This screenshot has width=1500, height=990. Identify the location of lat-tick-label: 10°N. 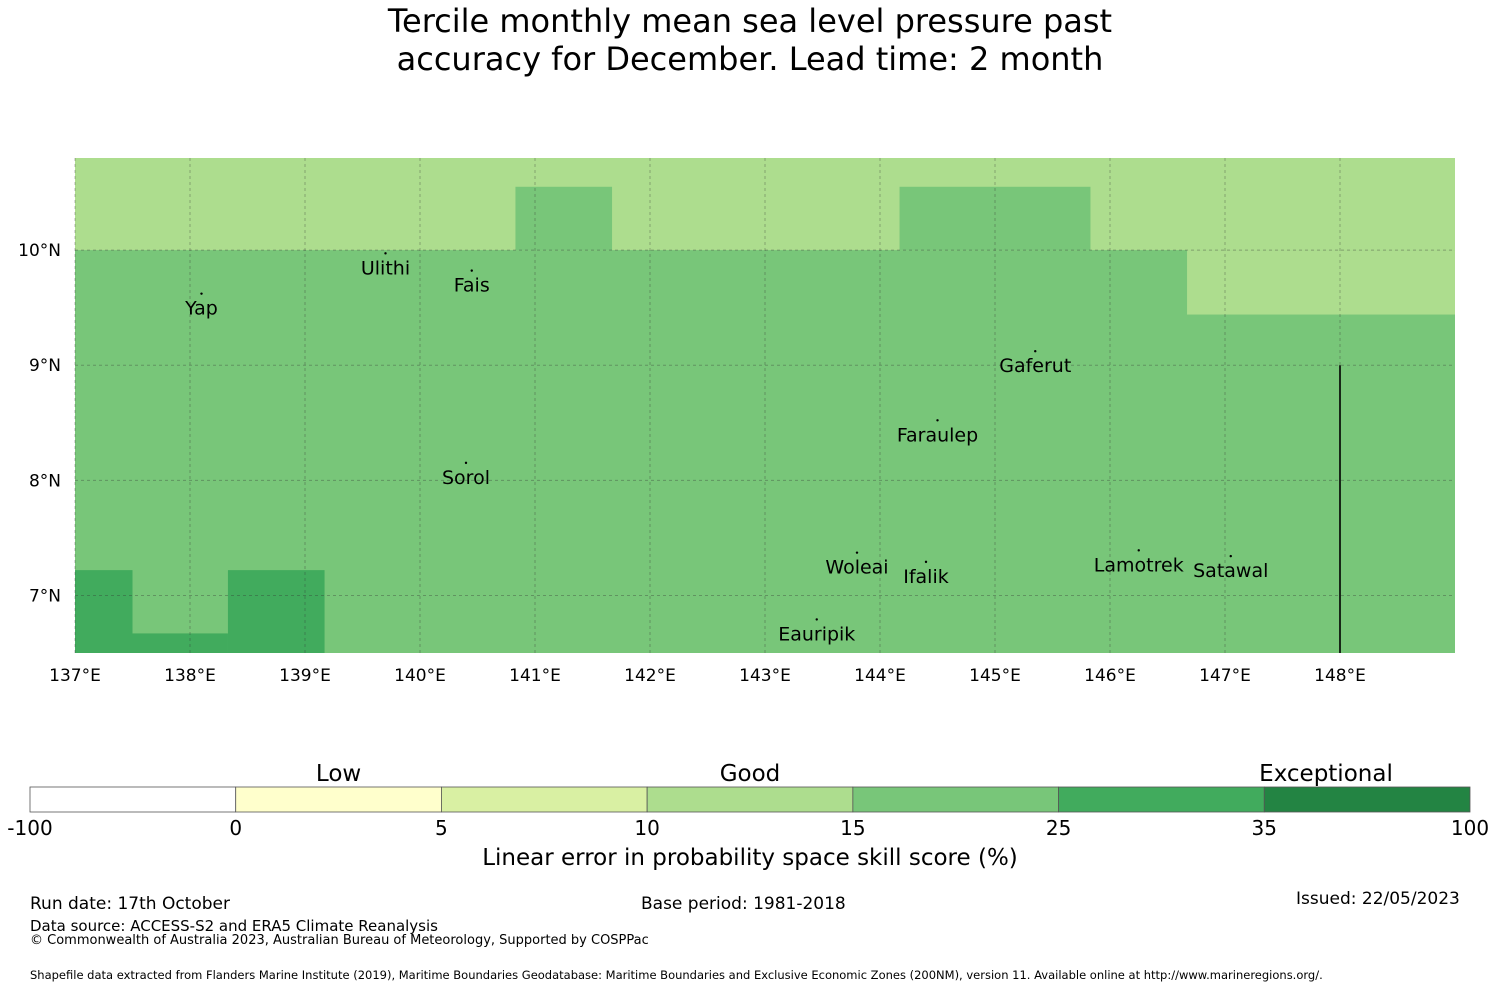
(39, 251).